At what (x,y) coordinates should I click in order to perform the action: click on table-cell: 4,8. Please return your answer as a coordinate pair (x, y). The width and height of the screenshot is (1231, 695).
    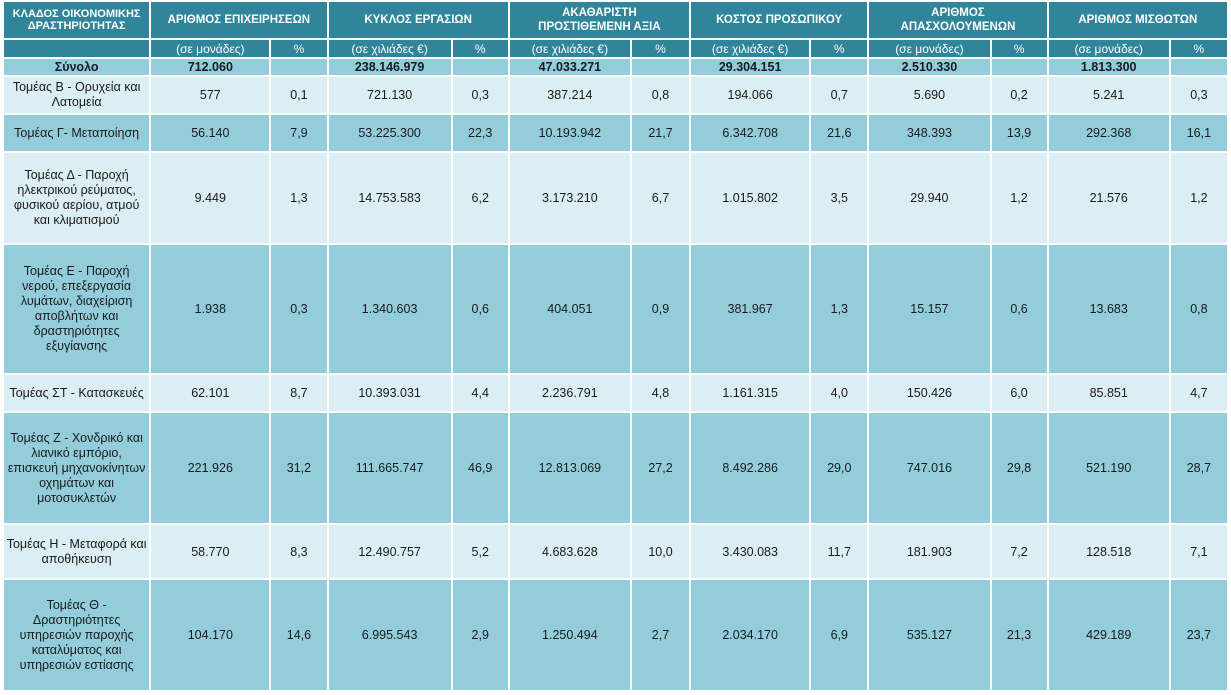
    Looking at the image, I should click on (660, 393).